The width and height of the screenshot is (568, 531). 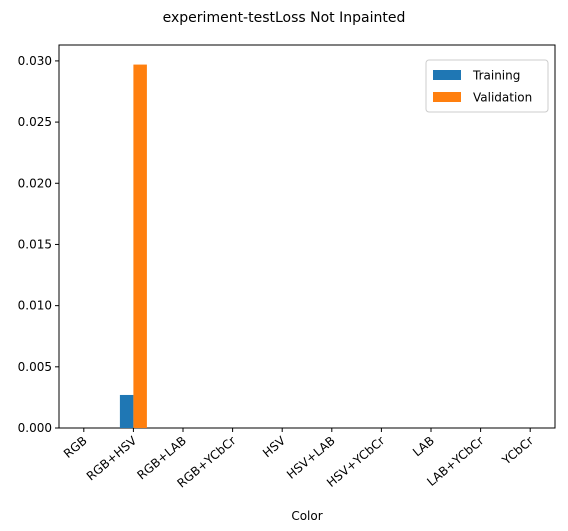 I want to click on legend-label-validation: Validation, so click(x=502, y=98).